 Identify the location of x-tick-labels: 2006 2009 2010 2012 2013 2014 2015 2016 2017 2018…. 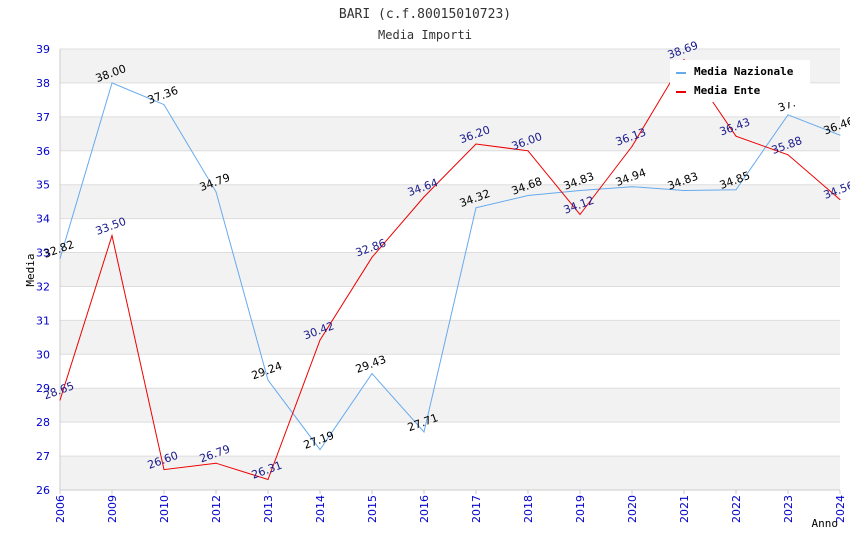
(450, 506).